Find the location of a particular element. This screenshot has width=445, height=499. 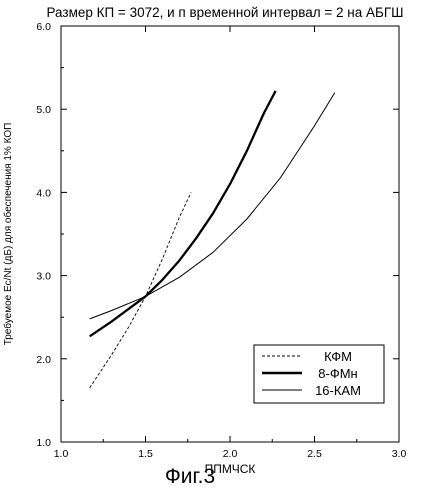

y-tick-label: 5.0 is located at coordinates (43, 110).